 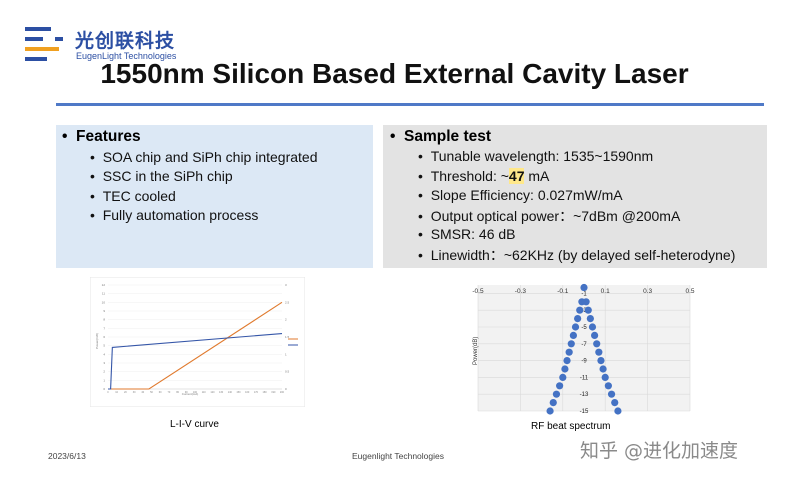 What do you see at coordinates (484, 176) in the screenshot?
I see `spec-threshold: • Threshold: ~47 mA` at bounding box center [484, 176].